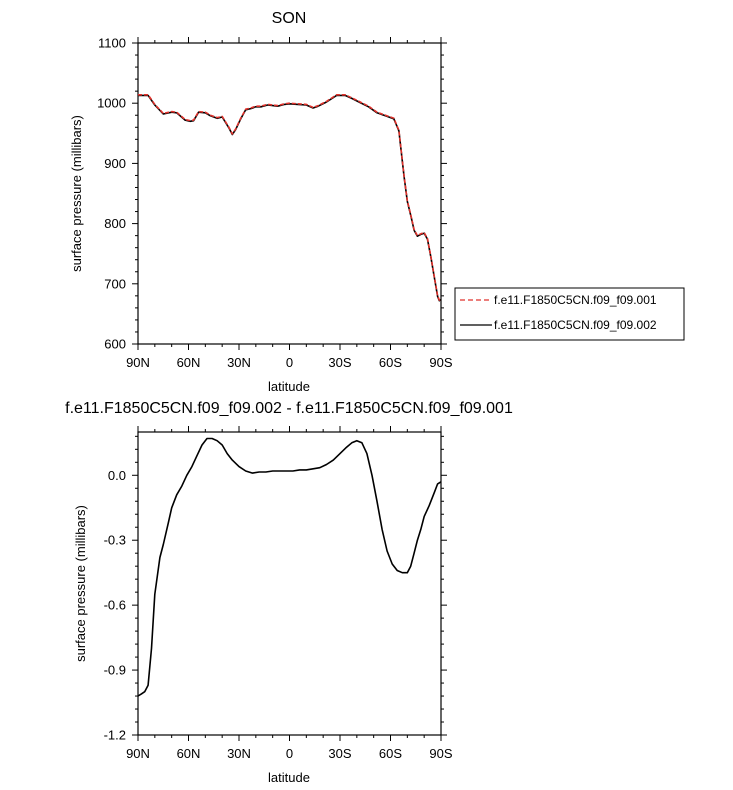 The height and width of the screenshot is (790, 733). What do you see at coordinates (189, 753) in the screenshot?
I see `chart-2-x-tick-label: 60N` at bounding box center [189, 753].